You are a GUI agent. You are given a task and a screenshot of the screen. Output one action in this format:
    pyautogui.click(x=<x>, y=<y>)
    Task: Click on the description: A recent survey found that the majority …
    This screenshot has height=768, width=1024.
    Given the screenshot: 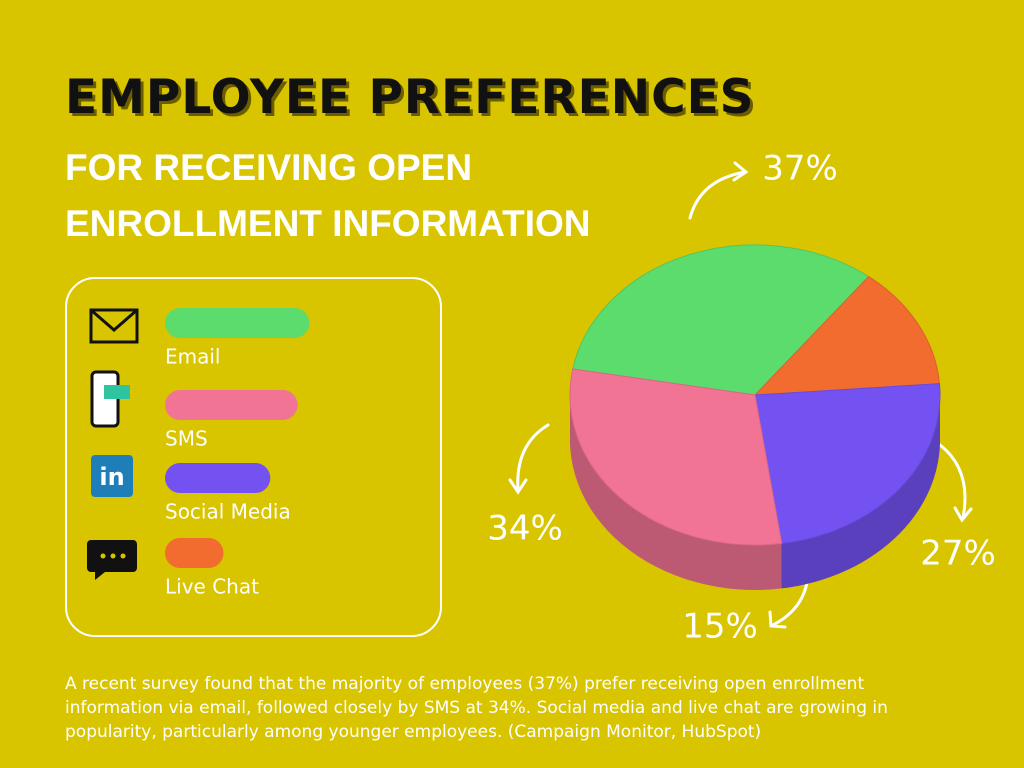 What is the action you would take?
    pyautogui.click(x=476, y=708)
    